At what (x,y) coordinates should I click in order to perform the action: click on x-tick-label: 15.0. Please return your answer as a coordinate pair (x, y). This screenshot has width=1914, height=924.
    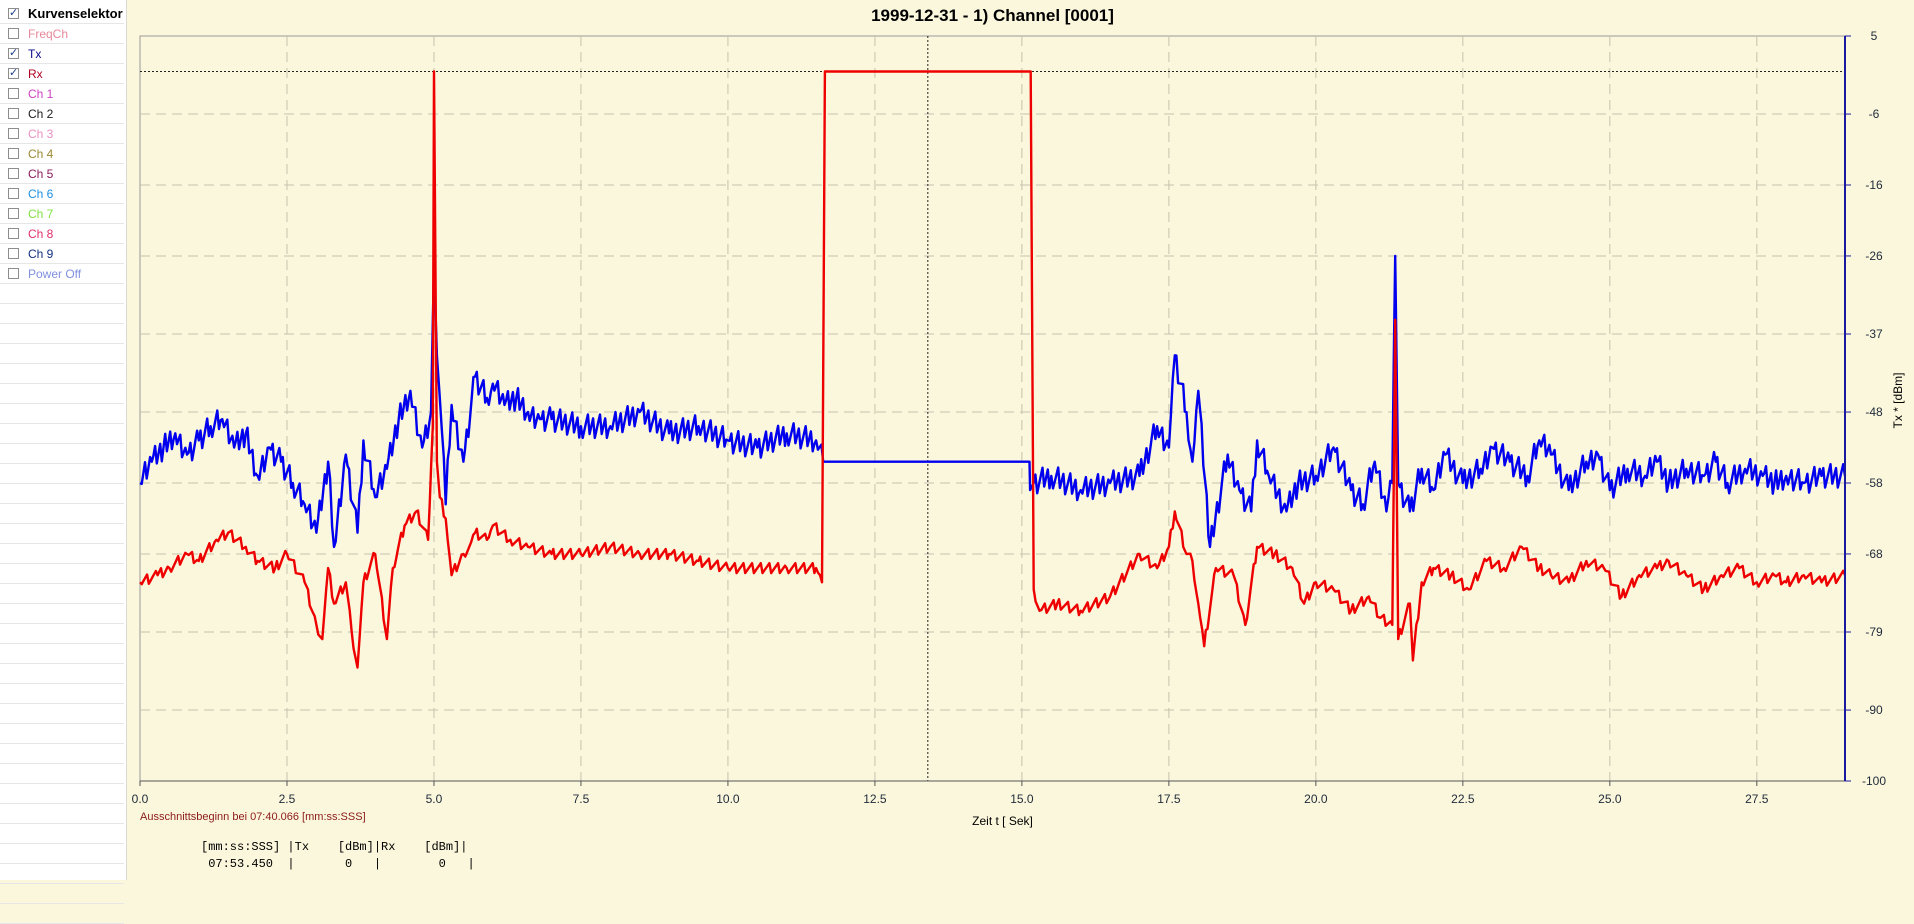
    Looking at the image, I should click on (1022, 799).